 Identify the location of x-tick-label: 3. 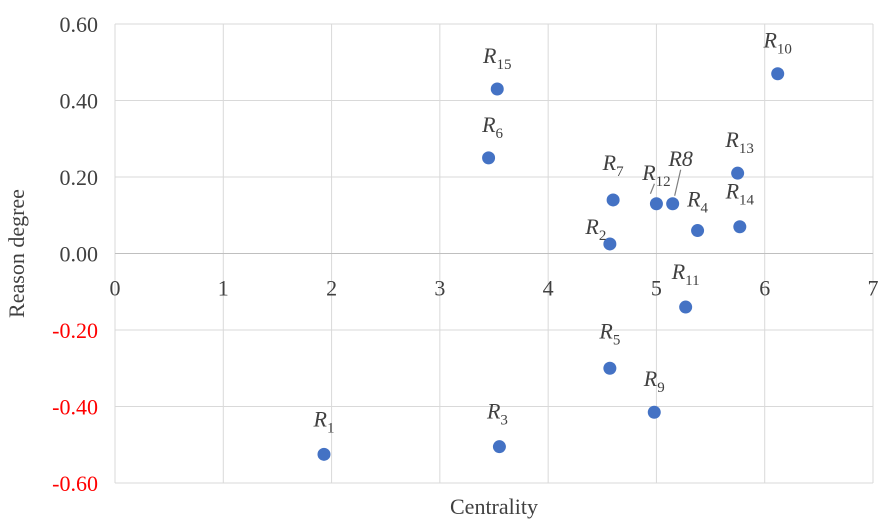
(439, 288).